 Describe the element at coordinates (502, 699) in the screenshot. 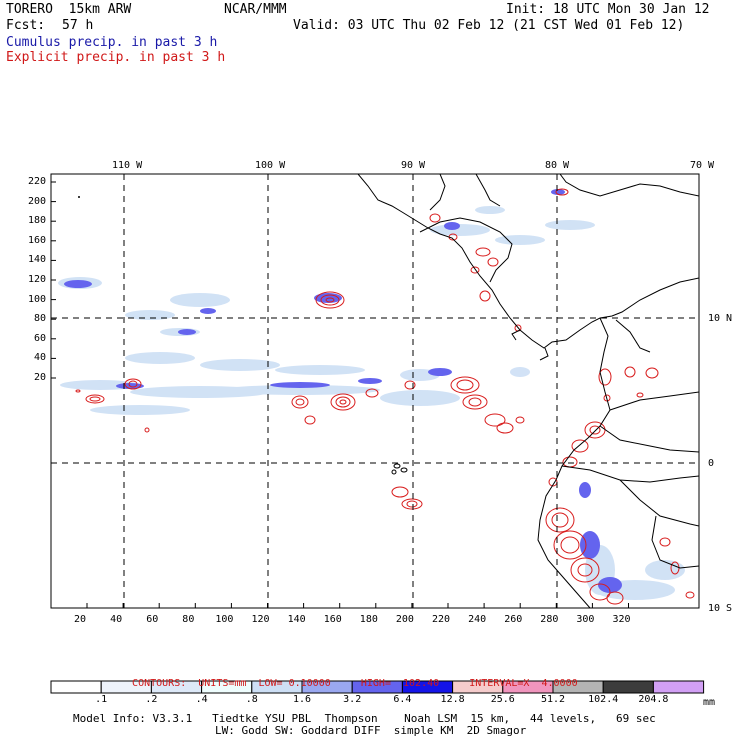

I see `colorbar-label: 25.6` at that location.